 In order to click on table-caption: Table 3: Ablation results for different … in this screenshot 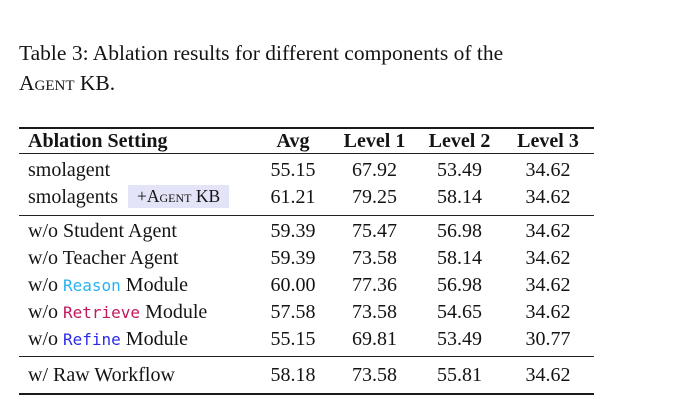, I will do `click(319, 68)`.